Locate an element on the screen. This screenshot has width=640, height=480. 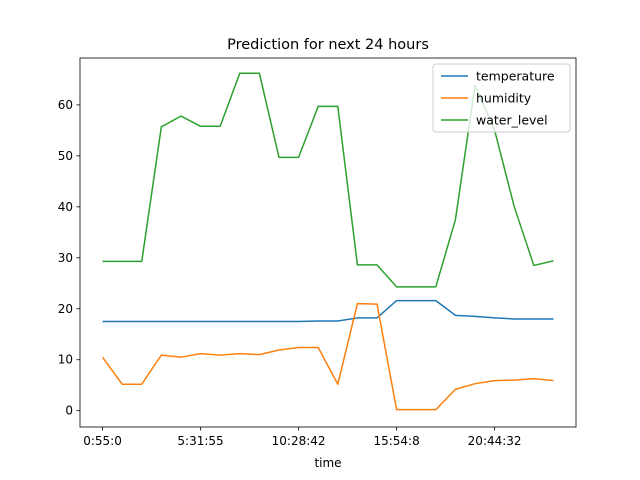
chart-title: Prediction for next 24 hours is located at coordinates (328, 45).